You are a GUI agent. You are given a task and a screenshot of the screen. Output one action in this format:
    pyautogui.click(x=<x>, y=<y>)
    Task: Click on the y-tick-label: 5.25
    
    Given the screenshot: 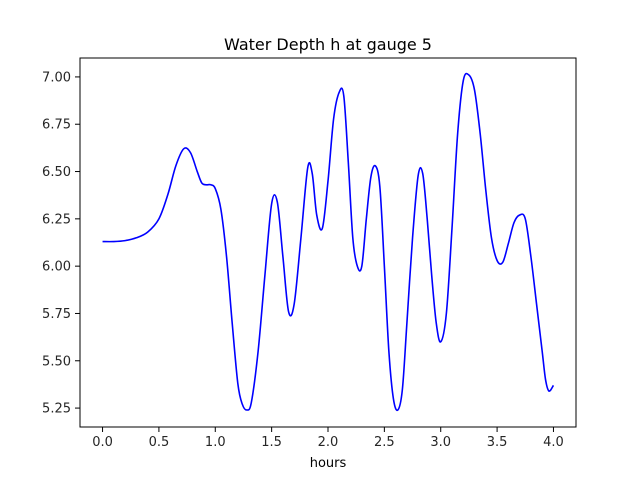 What is the action you would take?
    pyautogui.click(x=56, y=409)
    